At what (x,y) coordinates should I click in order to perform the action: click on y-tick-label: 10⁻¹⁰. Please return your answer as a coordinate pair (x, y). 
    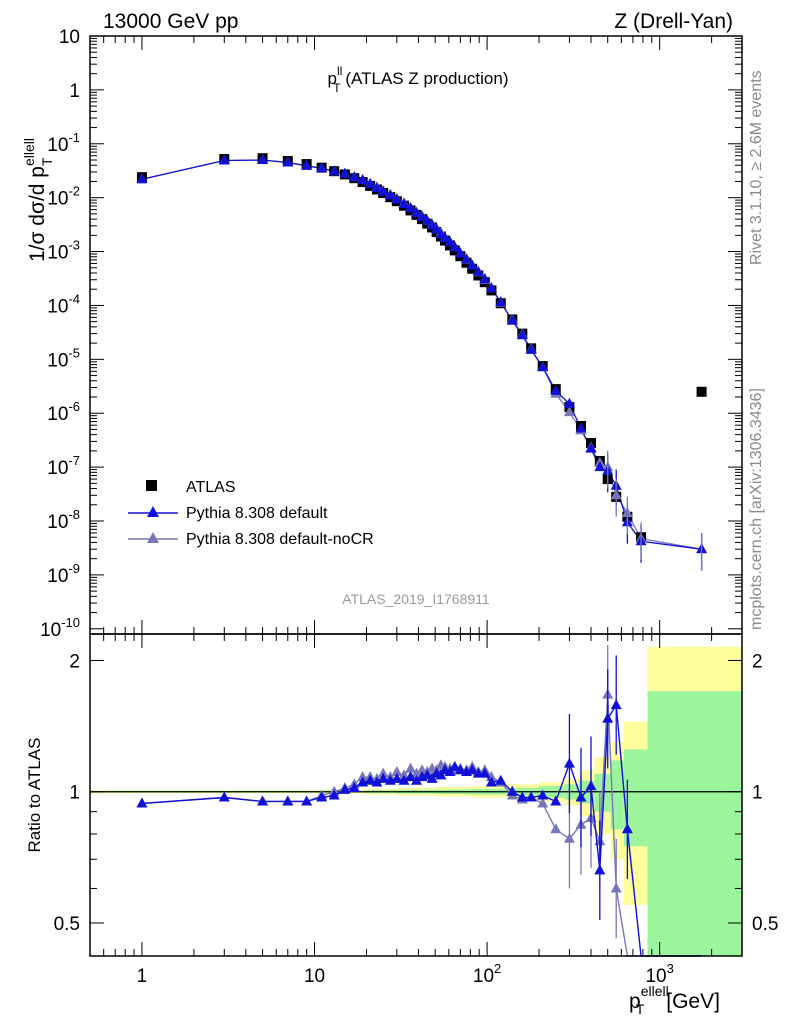
    Looking at the image, I should click on (60, 628).